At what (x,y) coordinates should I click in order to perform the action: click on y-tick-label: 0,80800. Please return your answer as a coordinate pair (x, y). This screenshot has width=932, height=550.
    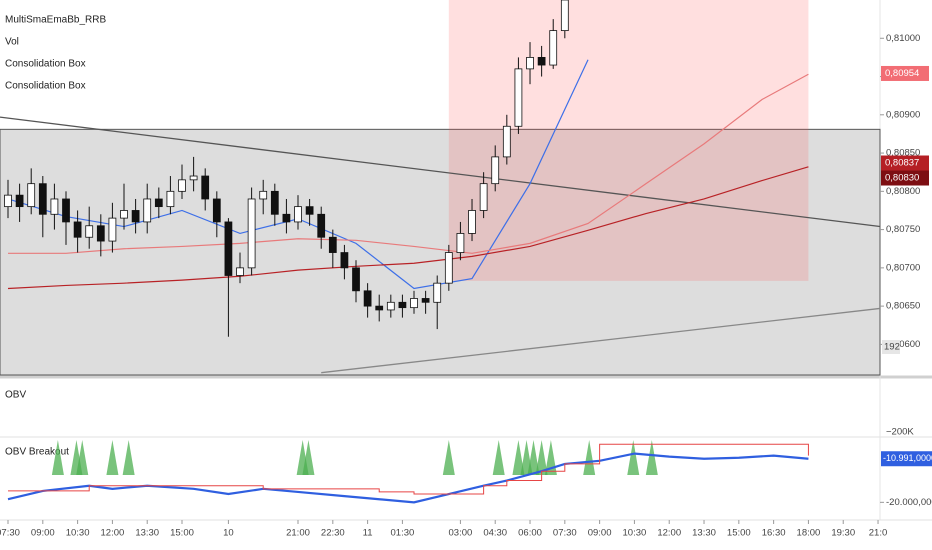
    Looking at the image, I should click on (903, 191).